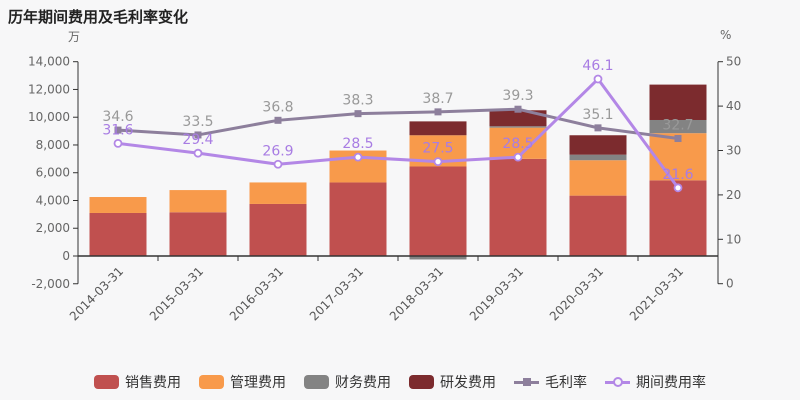 This screenshot has height=400, width=800. What do you see at coordinates (597, 66) in the screenshot?
I see `period-expense-ratio-data-label: 46.1` at bounding box center [597, 66].